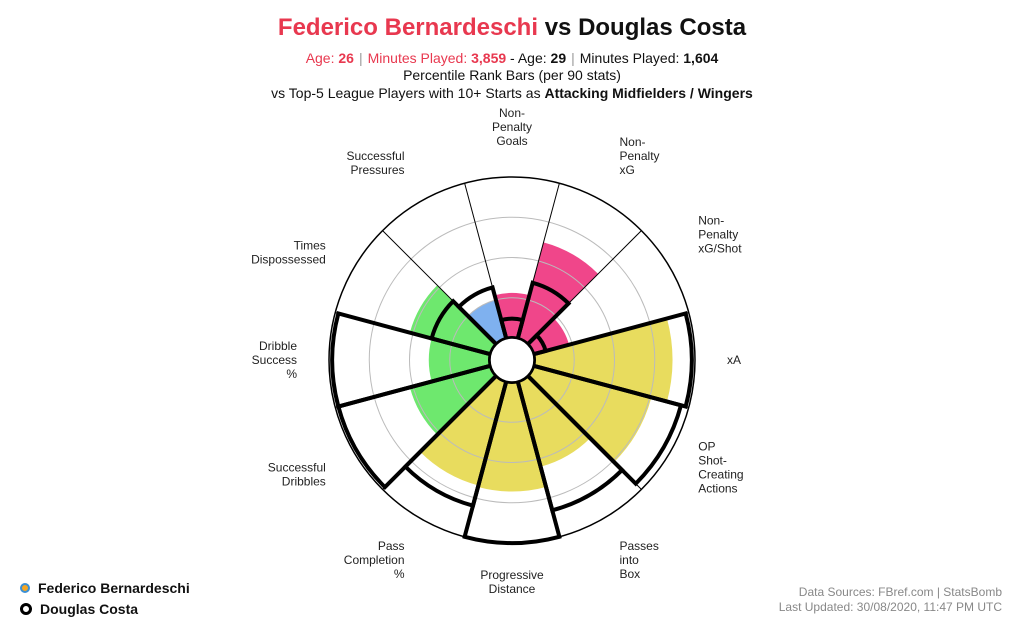 The width and height of the screenshot is (1024, 633). Describe the element at coordinates (720, 468) in the screenshot. I see `category-label: OP Shot-Creating Actions` at that location.